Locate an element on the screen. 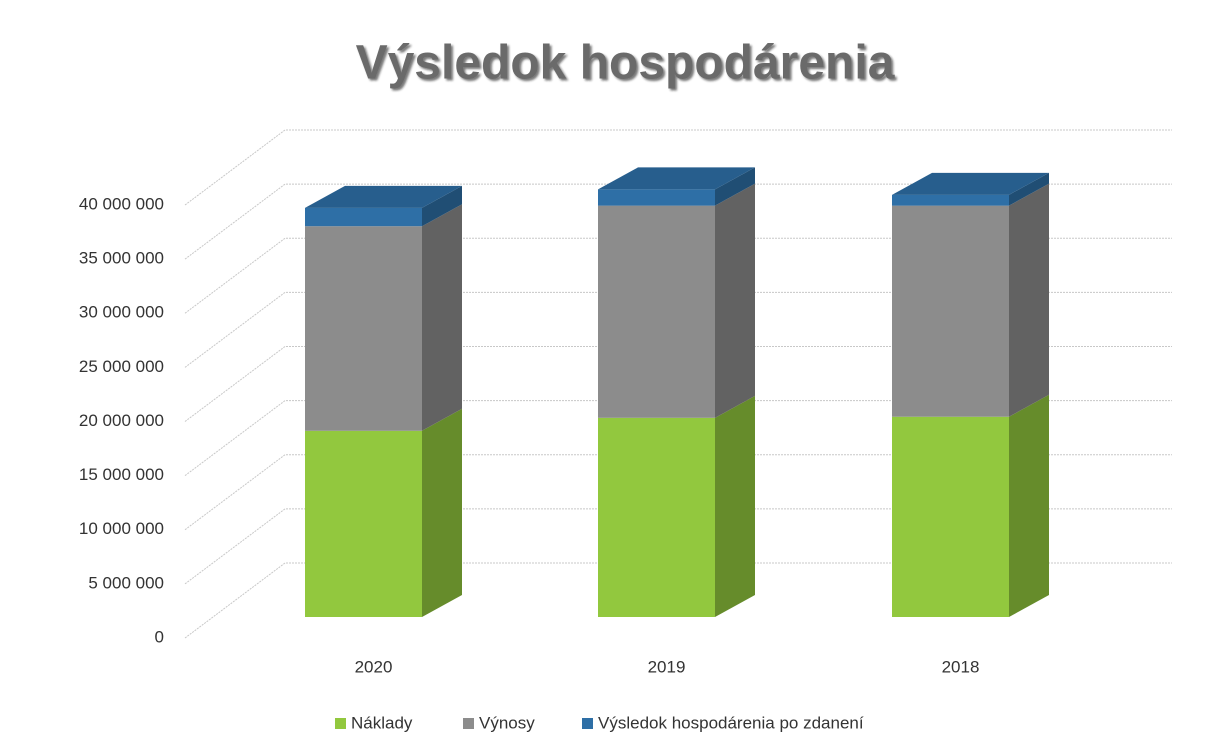 Image resolution: width=1228 pixels, height=754 pixels. legend-label: Náklady is located at coordinates (382, 722).